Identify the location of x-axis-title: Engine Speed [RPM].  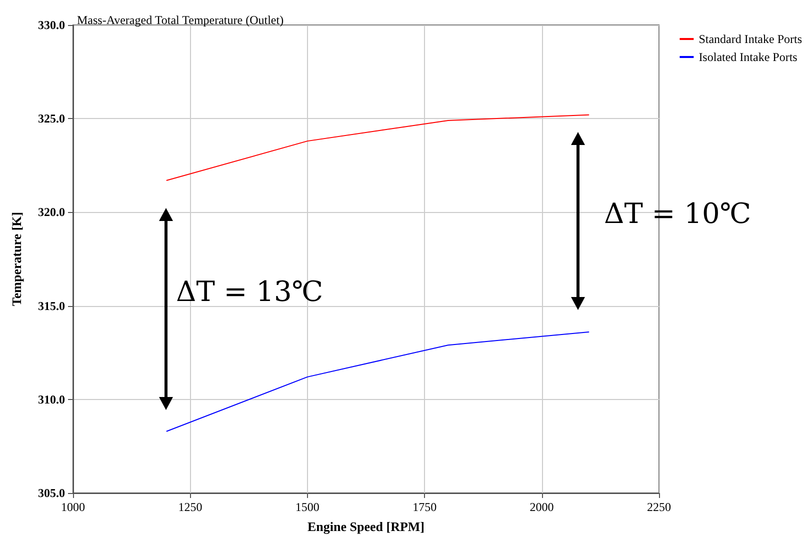
(366, 526).